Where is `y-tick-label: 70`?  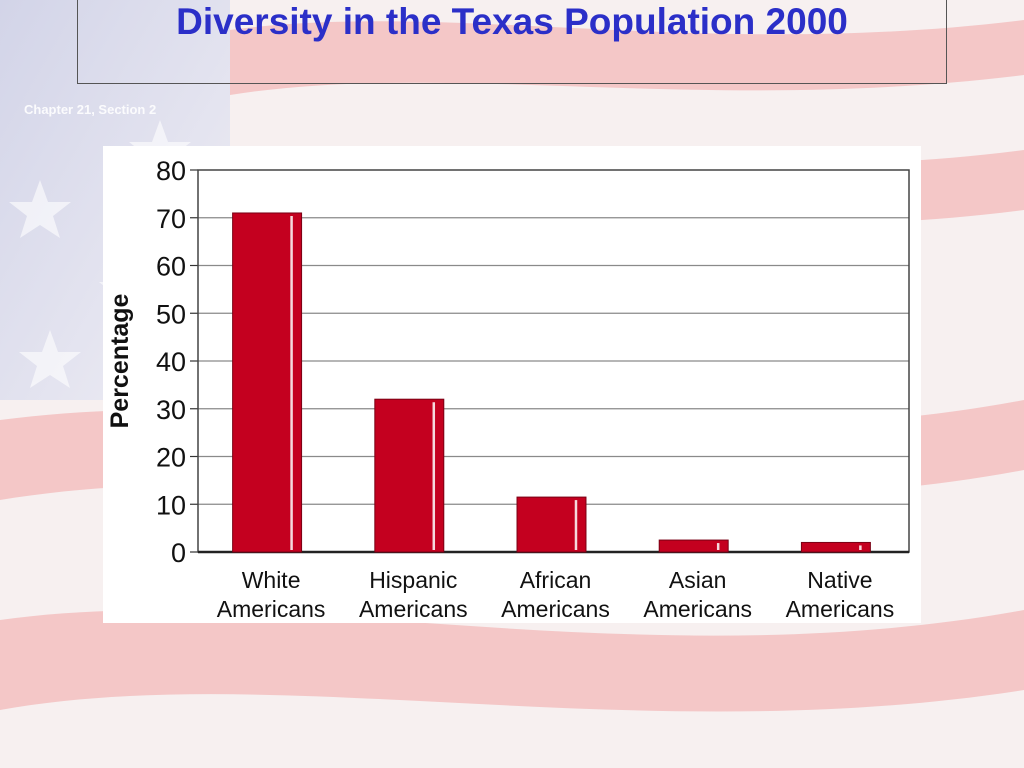
y-tick-label: 70 is located at coordinates (171, 219).